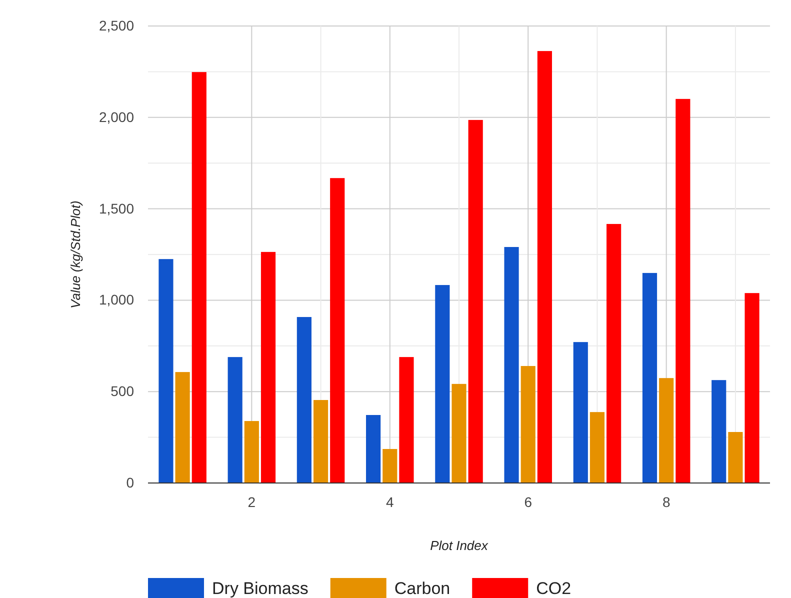 The height and width of the screenshot is (598, 791). What do you see at coordinates (666, 502) in the screenshot?
I see `x-tick-label: 8` at bounding box center [666, 502].